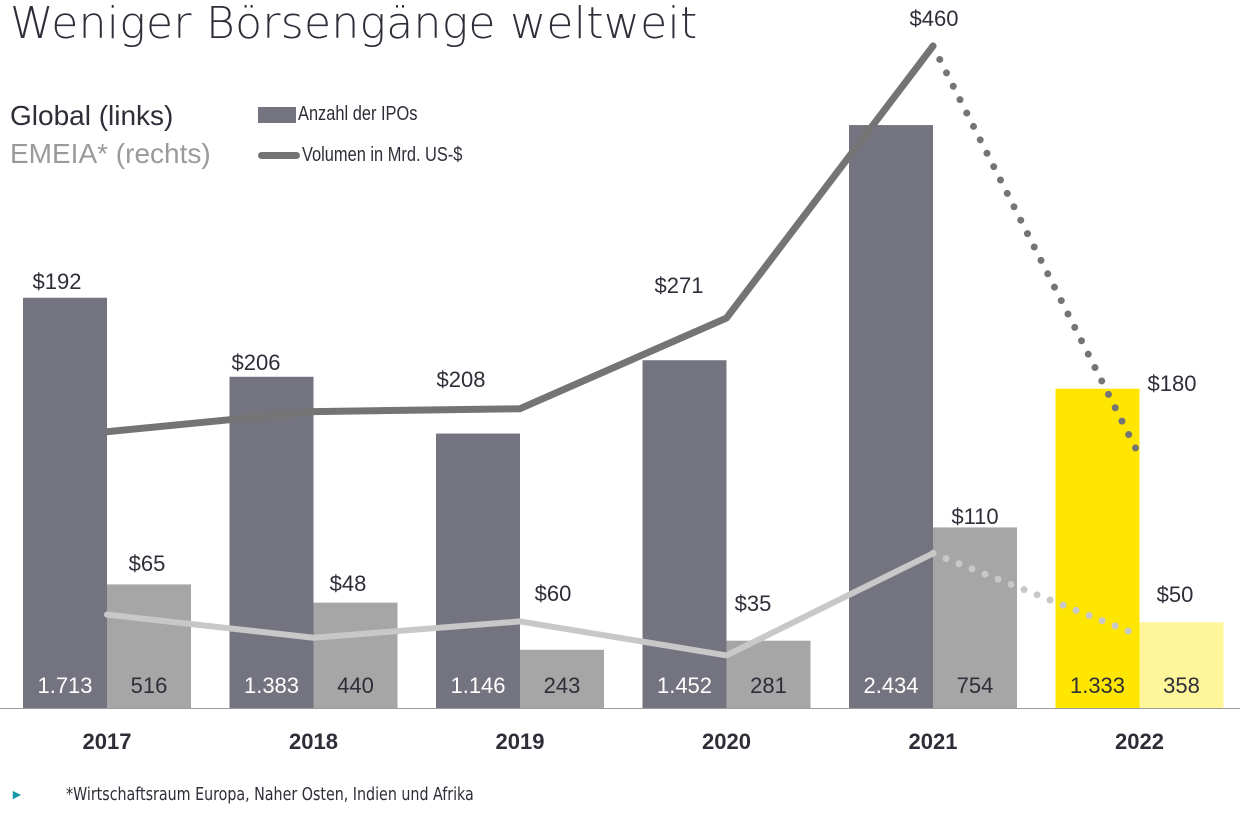  I want to click on line-label-emeia-2019: $60, so click(553, 593).